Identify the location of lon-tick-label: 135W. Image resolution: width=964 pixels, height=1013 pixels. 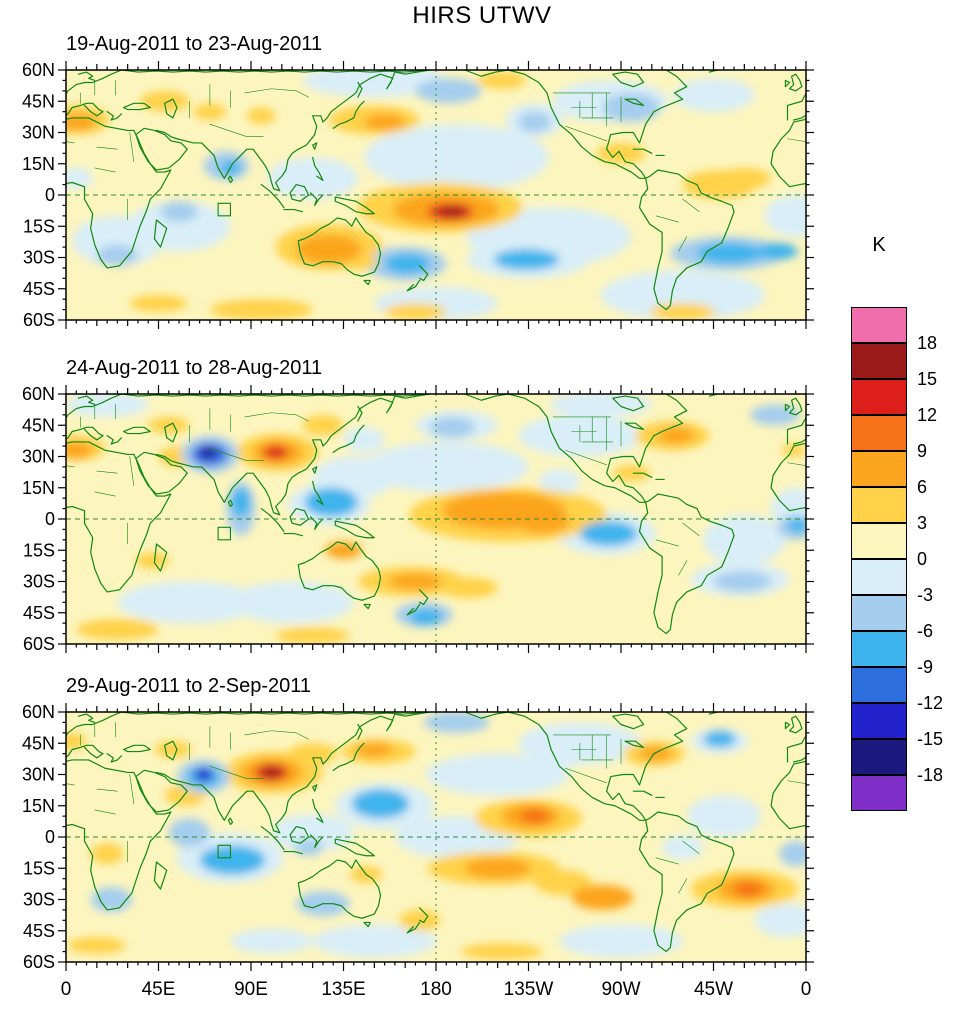
(529, 989).